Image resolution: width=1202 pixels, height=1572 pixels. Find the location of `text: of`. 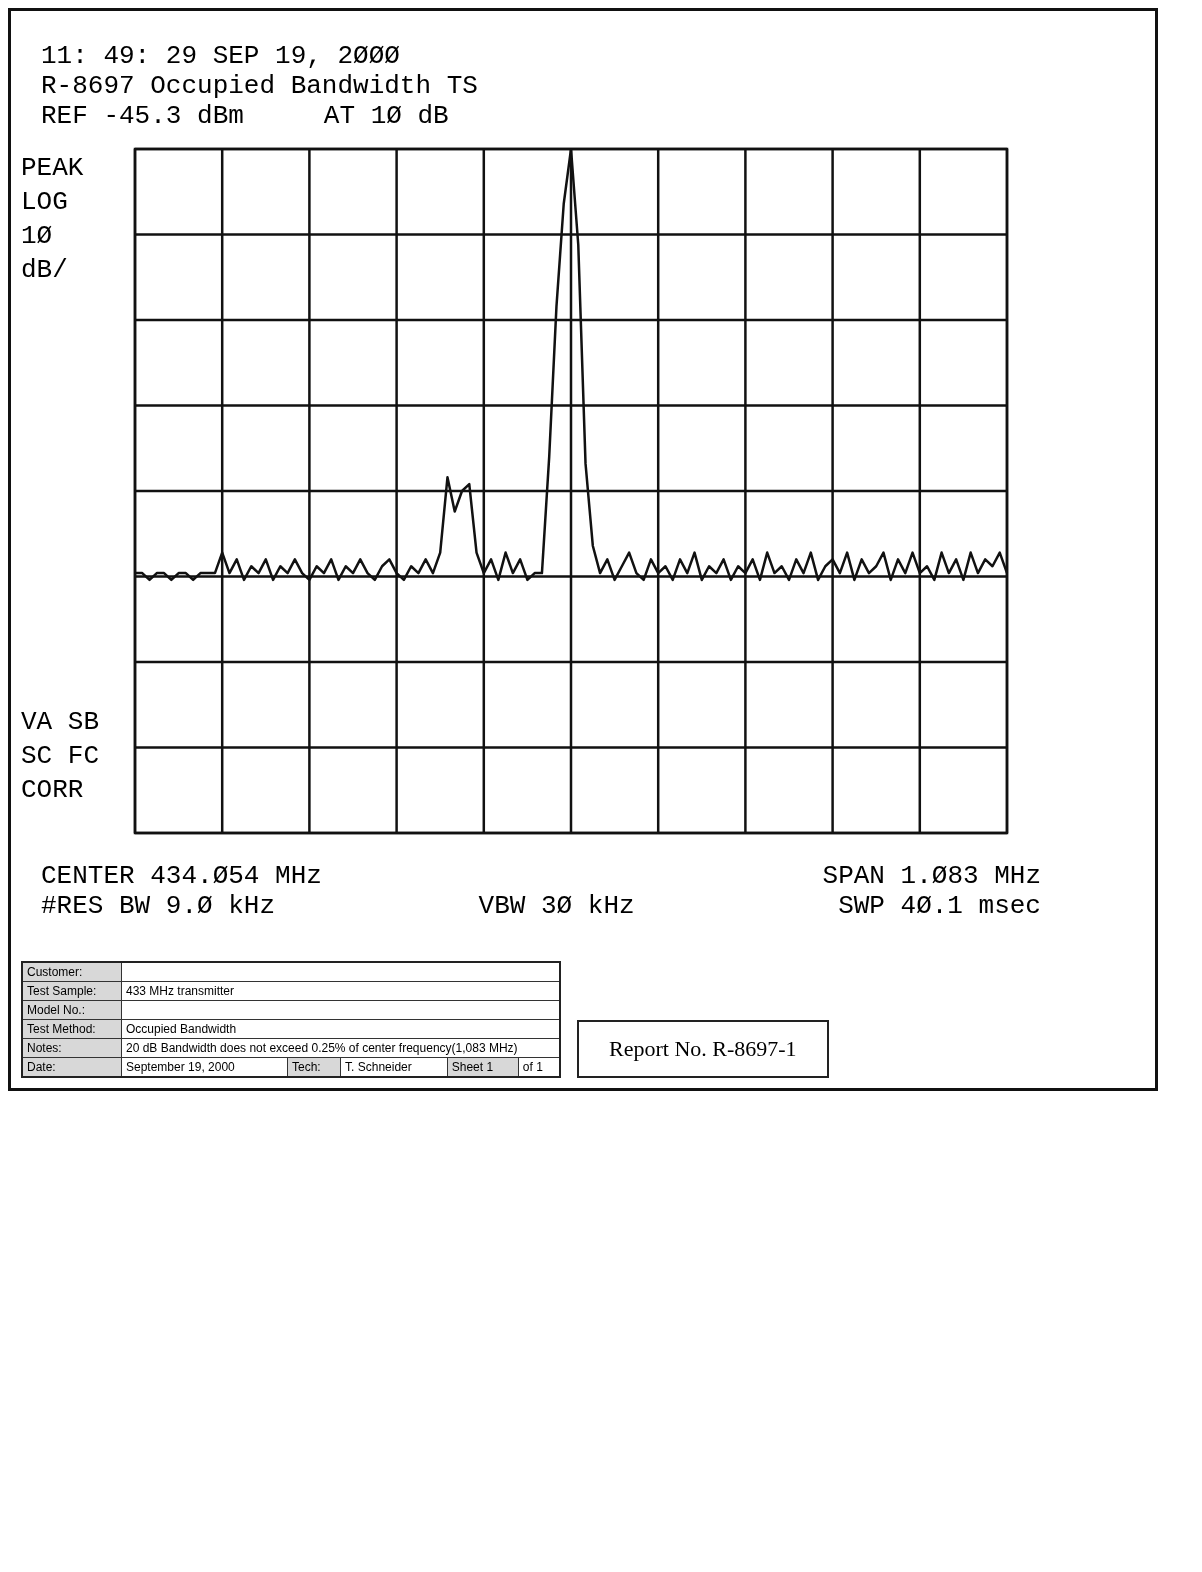

text: of is located at coordinates (527, 1067).